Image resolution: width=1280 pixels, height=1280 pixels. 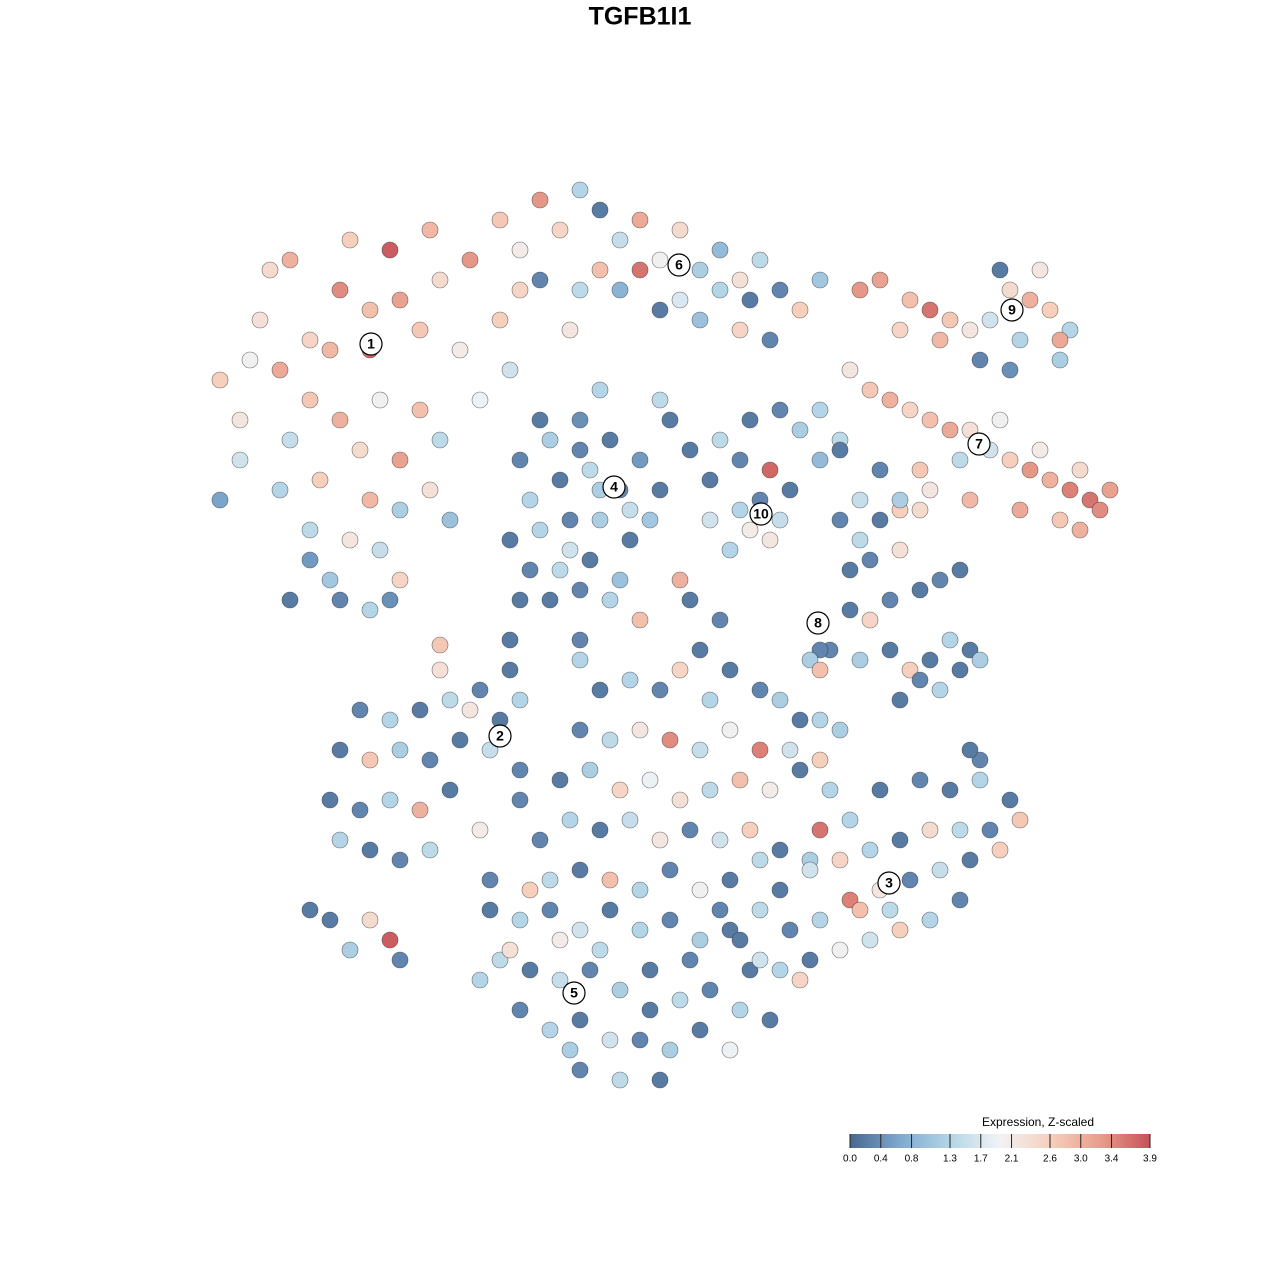 I want to click on cluster-label-badge, so click(x=371, y=344).